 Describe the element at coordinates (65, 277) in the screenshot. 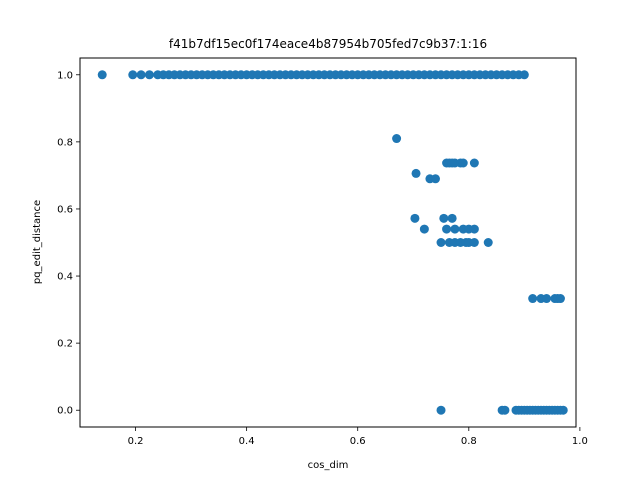

I see `y-tick-label: 0.4` at that location.